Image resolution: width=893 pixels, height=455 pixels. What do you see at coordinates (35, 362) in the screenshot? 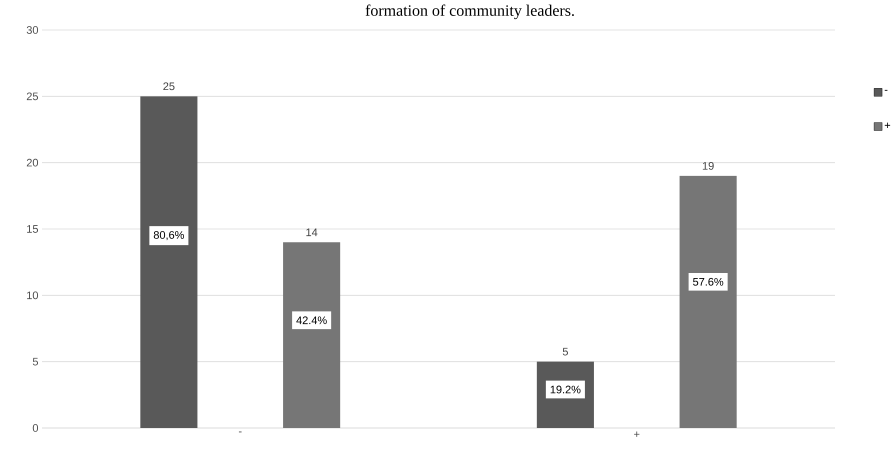
I see `y-tick-label: 5` at bounding box center [35, 362].